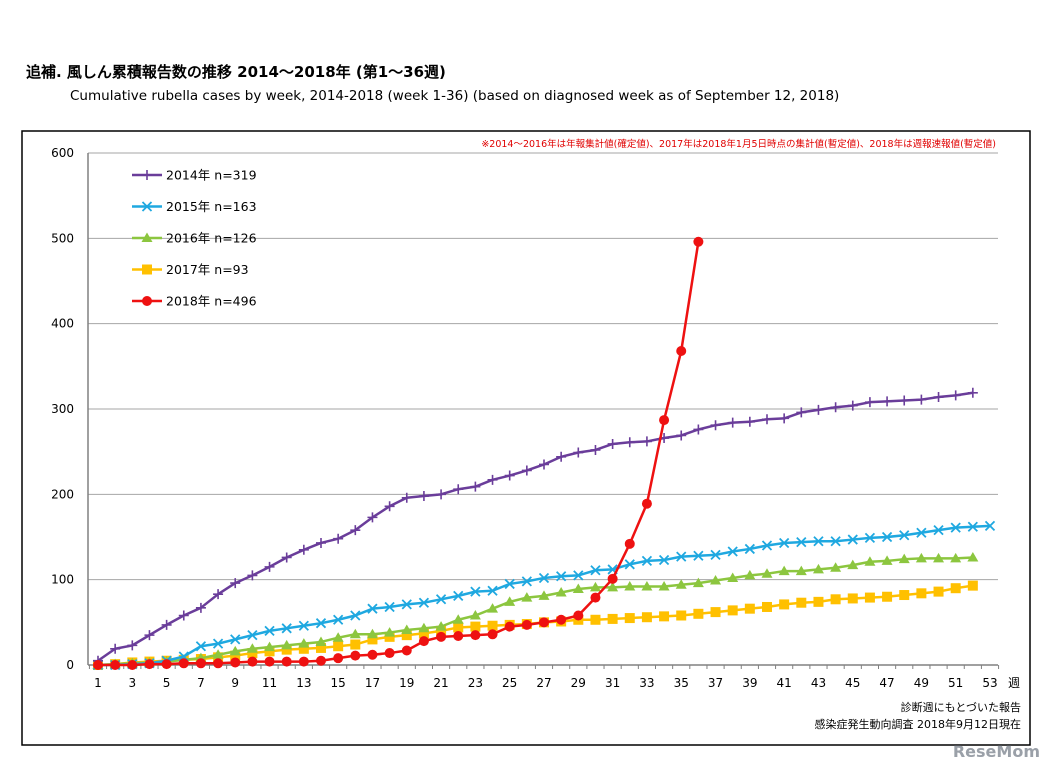 This screenshot has width=1049, height=762. I want to click on legend-item: 2017年 n=93, so click(190, 269).